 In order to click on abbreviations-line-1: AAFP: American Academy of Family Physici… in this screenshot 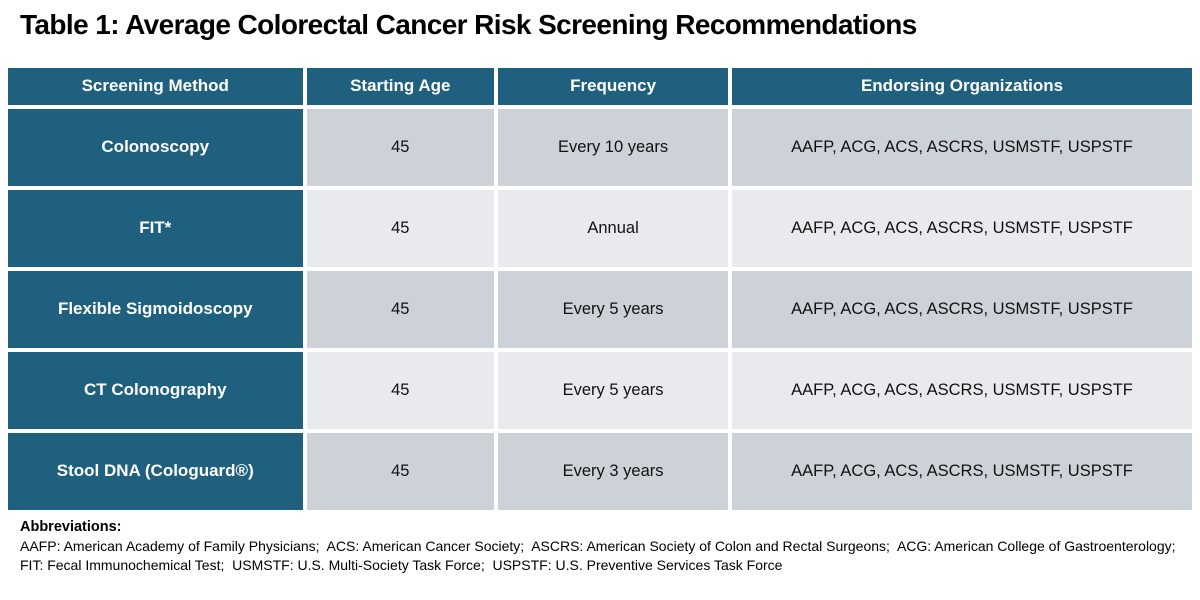, I will do `click(598, 546)`.